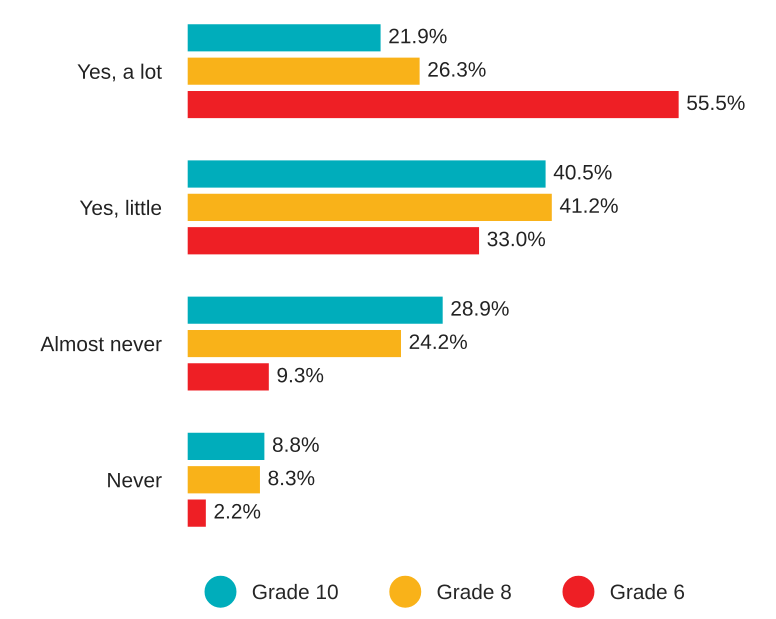 The height and width of the screenshot is (619, 776). Describe the element at coordinates (237, 511) in the screenshot. I see `data-label: 2.2%` at that location.